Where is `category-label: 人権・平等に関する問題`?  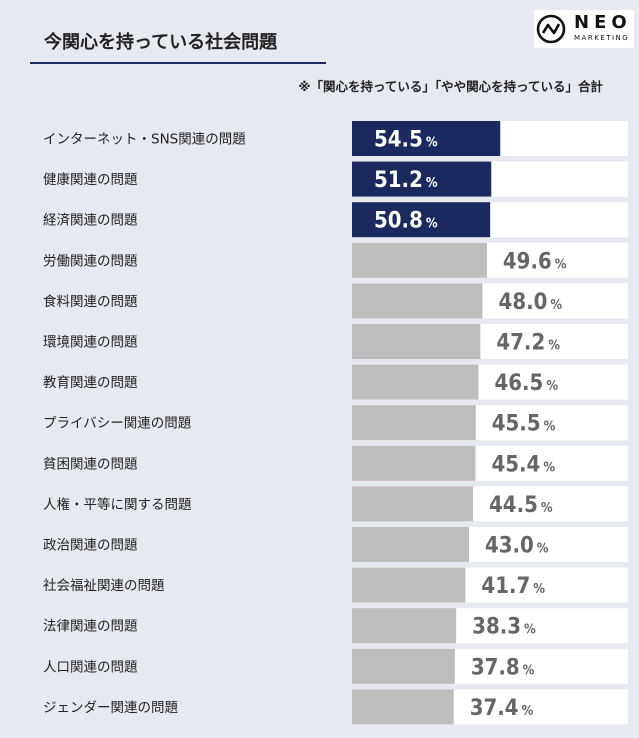
category-label: 人権・平等に関する問題 is located at coordinates (117, 504).